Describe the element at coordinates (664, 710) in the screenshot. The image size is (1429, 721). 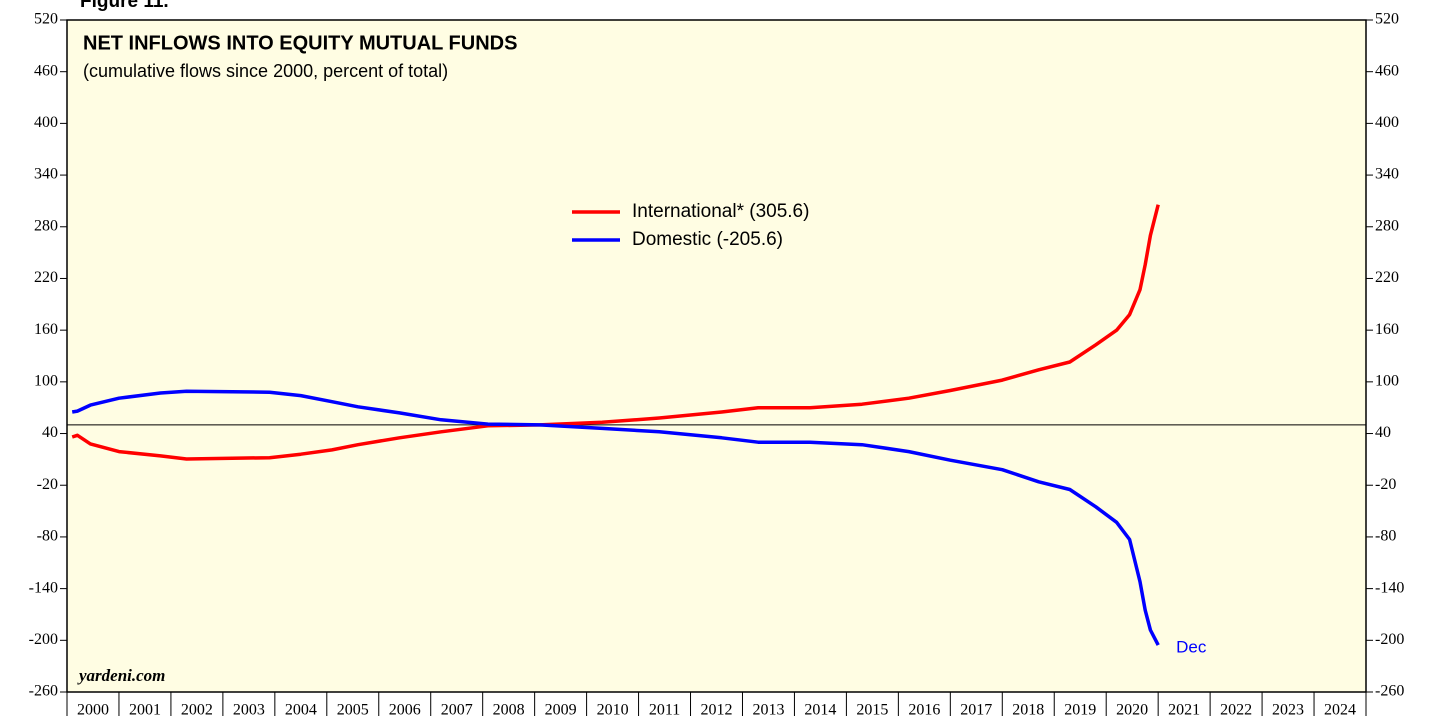
I see `x-tick-label: 2011` at that location.